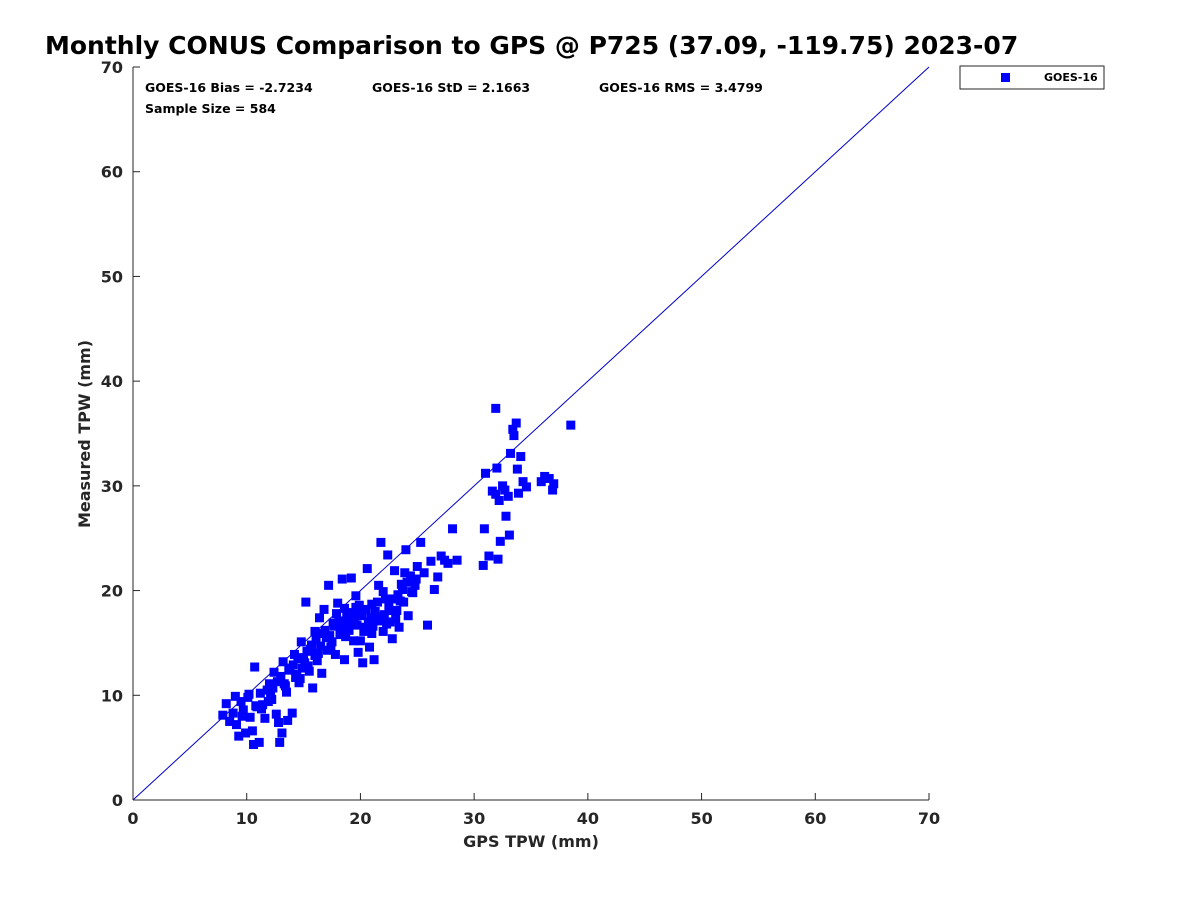 The width and height of the screenshot is (1200, 900). I want to click on x-tick-label: 20, so click(360, 818).